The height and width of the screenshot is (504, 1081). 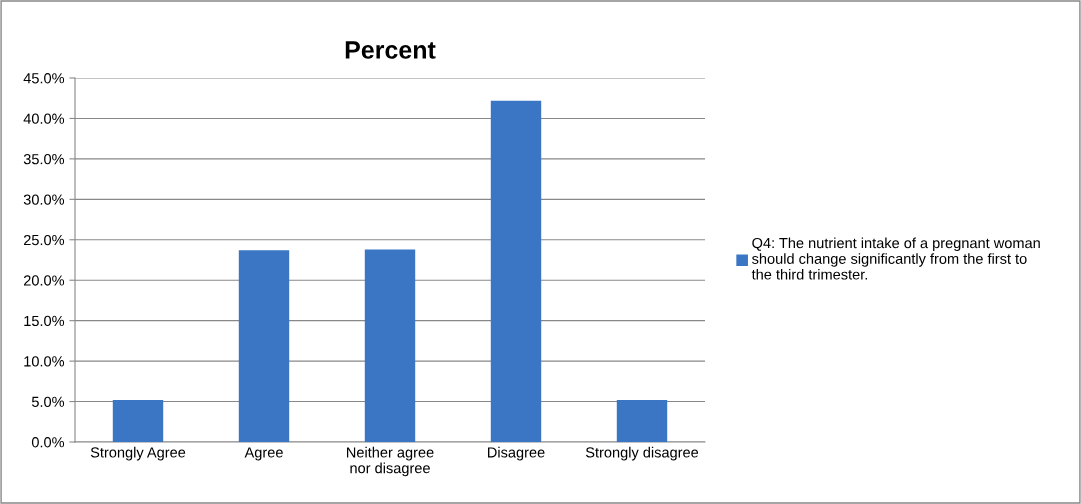 I want to click on y-tick-label: 25.0%, so click(x=44, y=240).